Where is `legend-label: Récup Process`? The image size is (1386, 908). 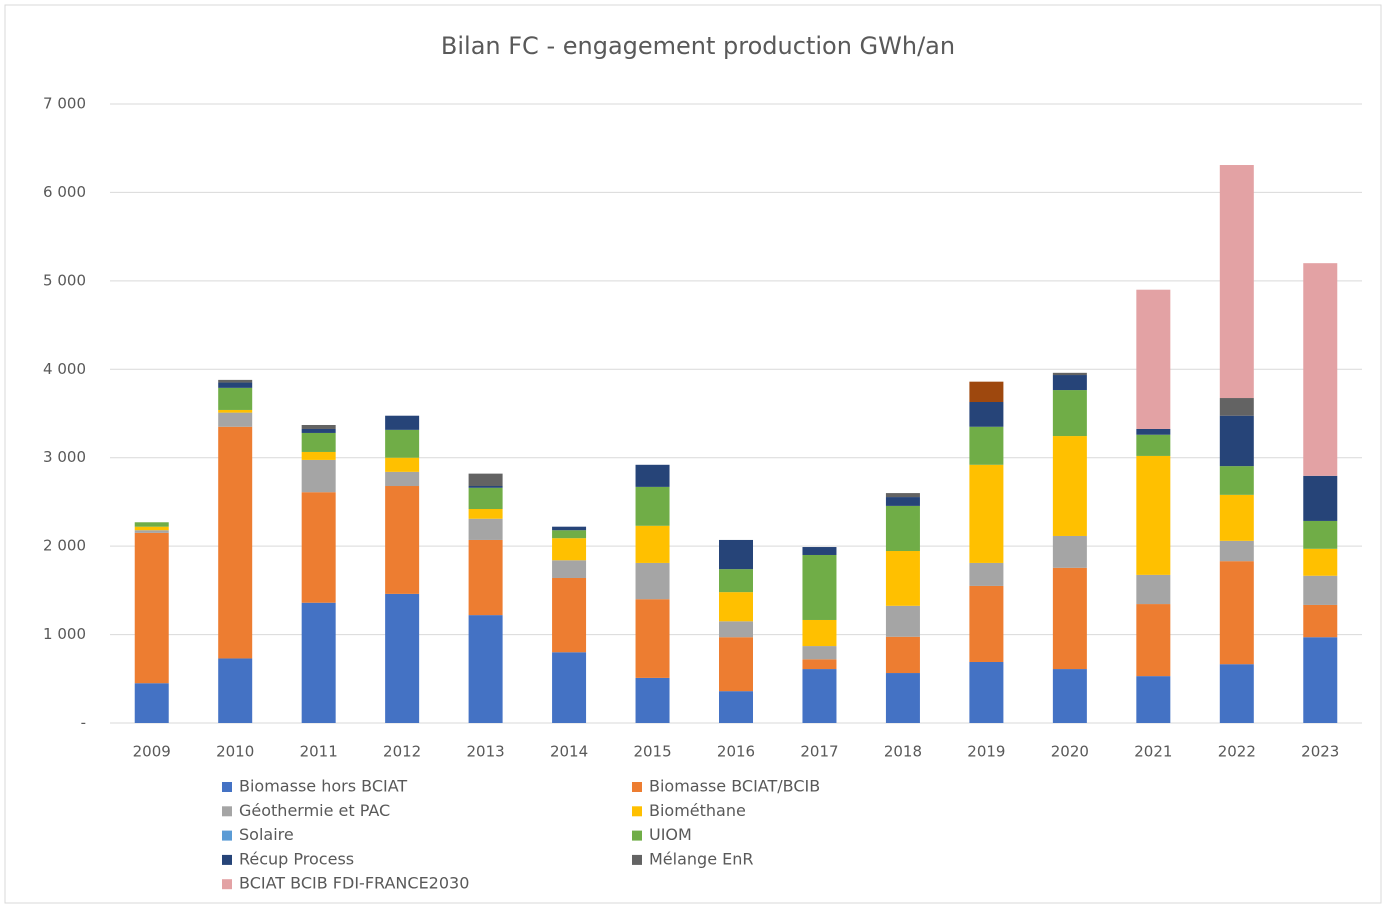
legend-label: Récup Process is located at coordinates (296, 858).